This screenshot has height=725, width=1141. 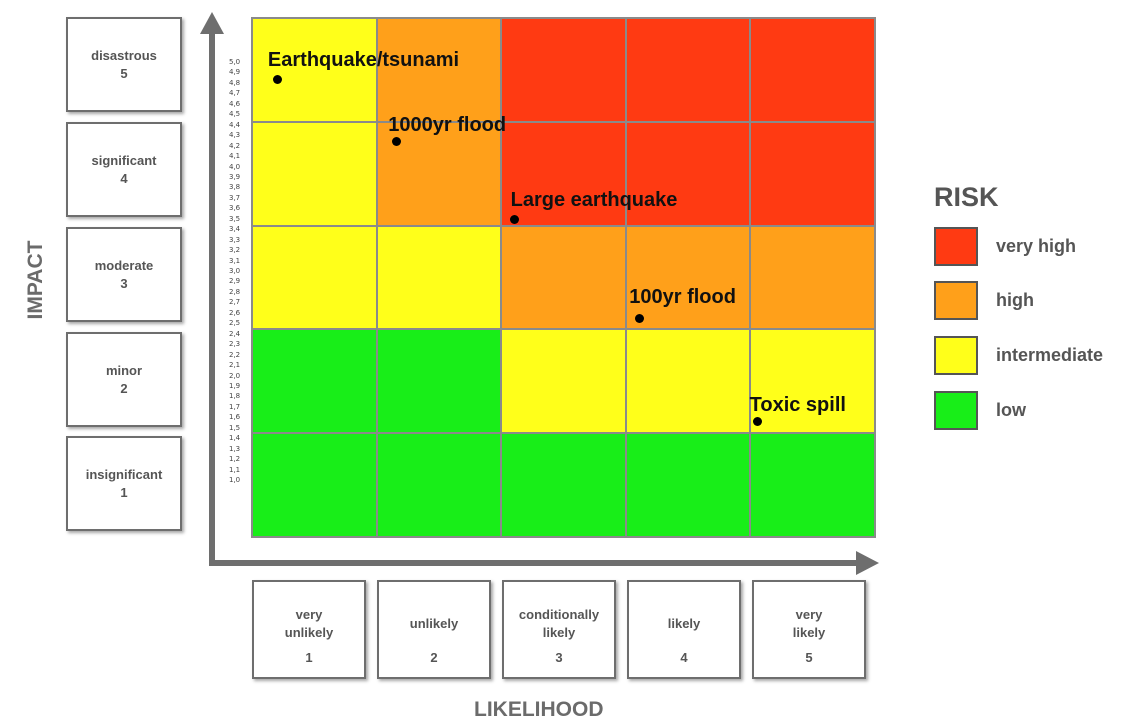 I want to click on likelihood-level-value: 4, so click(x=684, y=658).